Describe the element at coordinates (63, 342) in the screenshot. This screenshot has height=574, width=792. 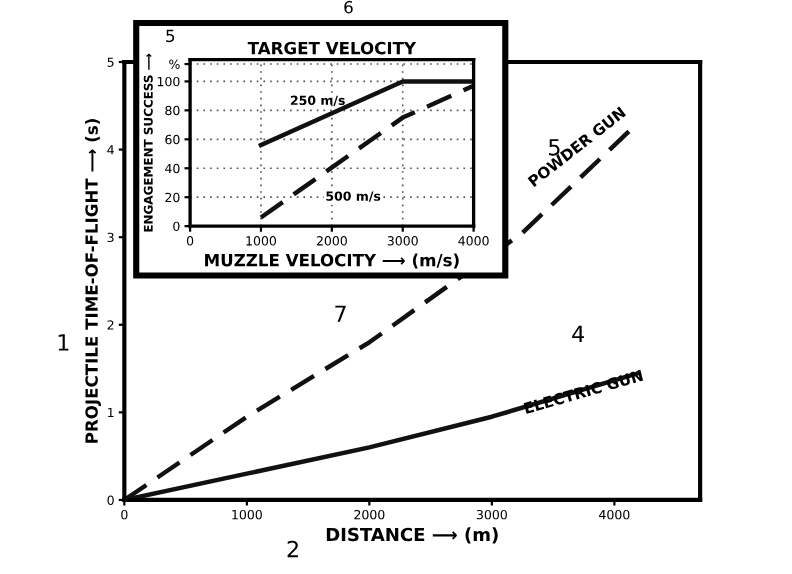
I see `text: 1` at that location.